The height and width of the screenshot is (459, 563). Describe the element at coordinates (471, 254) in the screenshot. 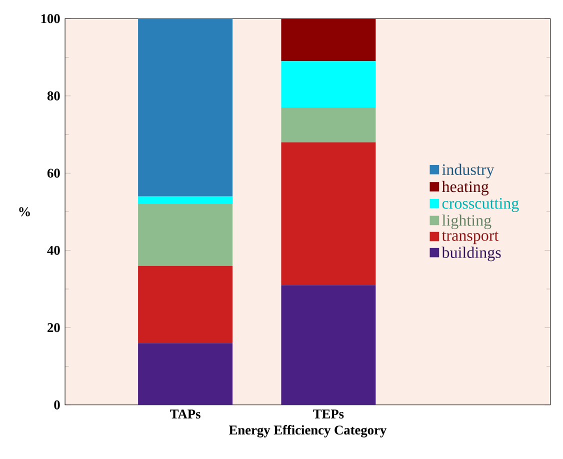

I see `legend-label: buildings` at that location.